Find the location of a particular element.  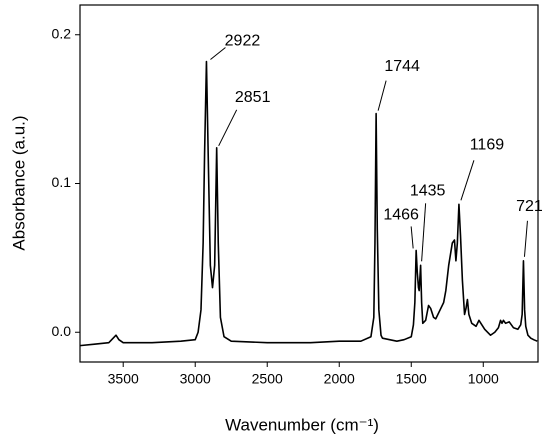

y-tick-label: 0.1 is located at coordinates (62, 182).